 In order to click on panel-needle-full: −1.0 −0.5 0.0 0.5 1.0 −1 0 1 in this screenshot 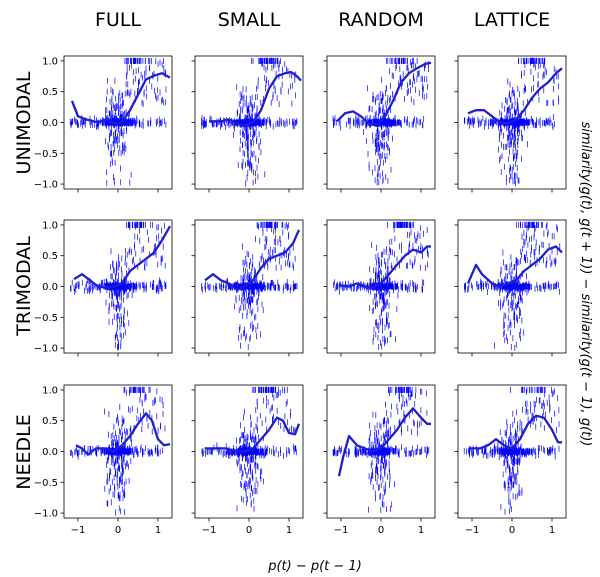, I will do `click(103, 460)`.